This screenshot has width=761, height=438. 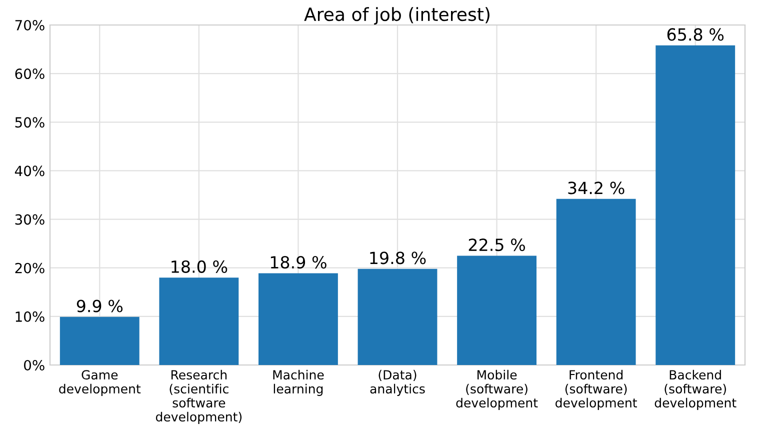 I want to click on data-label: 22.5 %, so click(x=496, y=245).